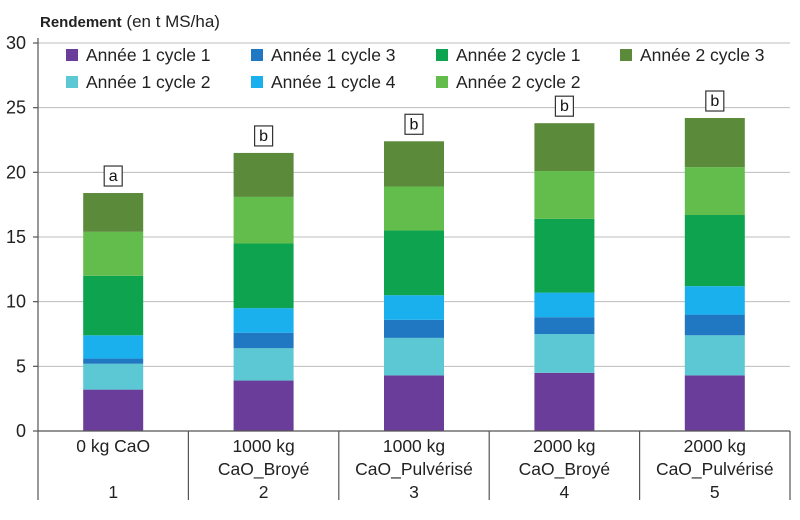  I want to click on legend-item: Année 2 cycle 1, so click(508, 55).